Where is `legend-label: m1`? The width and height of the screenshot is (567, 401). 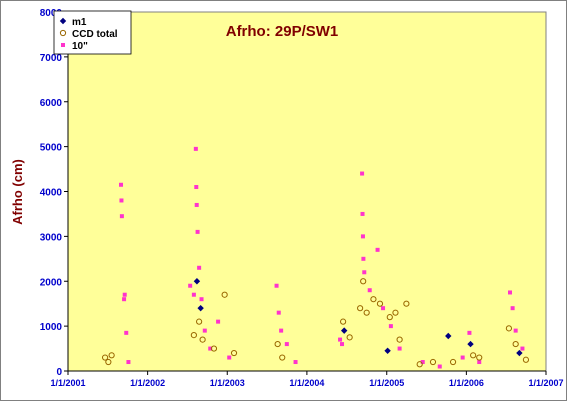 legend-label: m1 is located at coordinates (79, 22).